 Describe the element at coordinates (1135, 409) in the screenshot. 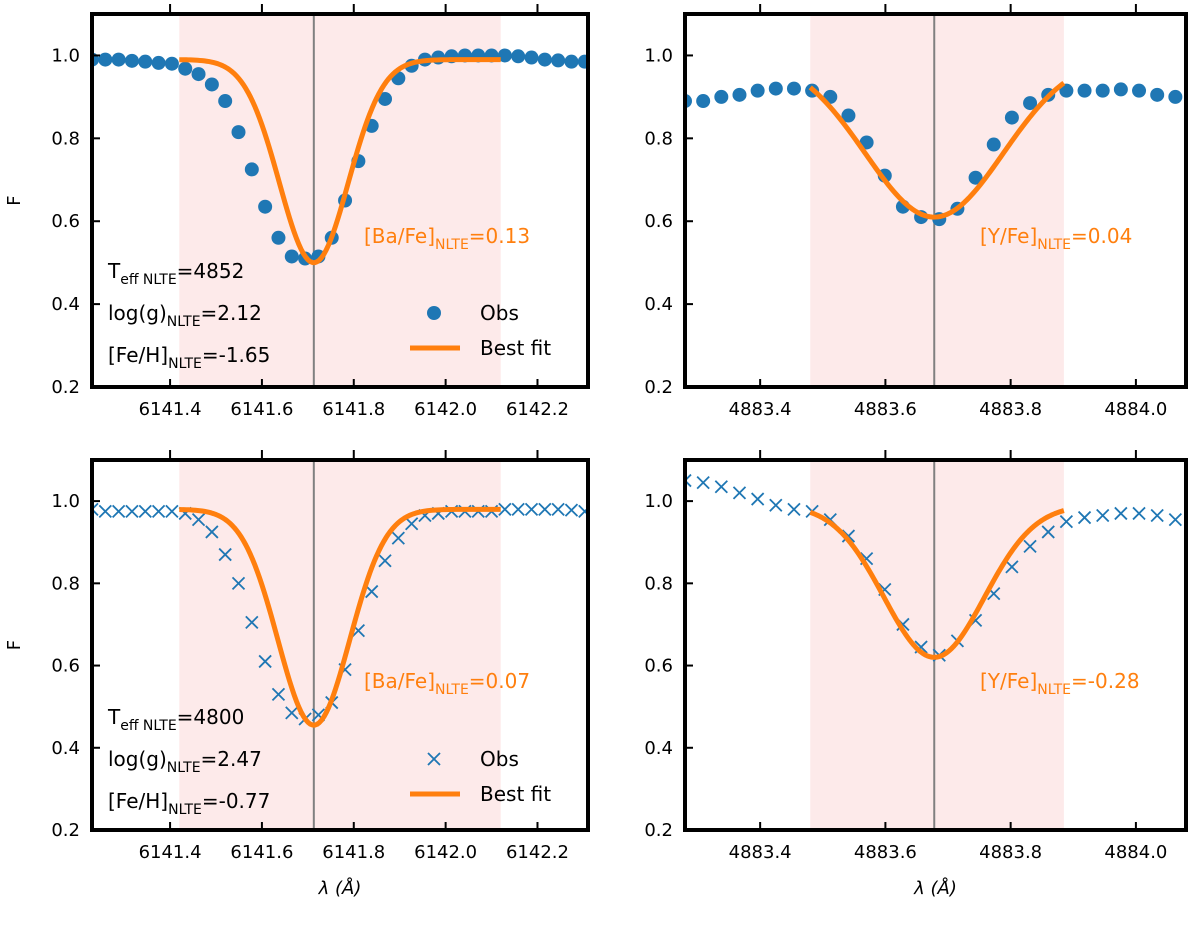

I see `x-tick-label: 4884.0` at that location.